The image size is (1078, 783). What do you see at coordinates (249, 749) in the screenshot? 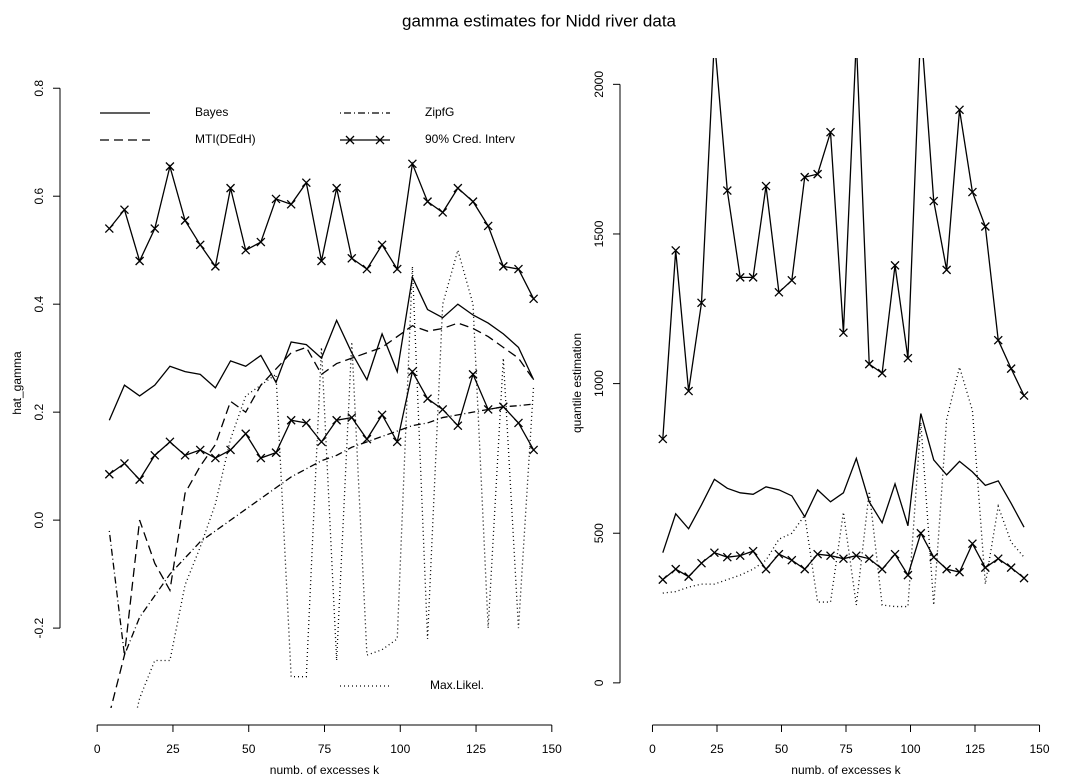
I see `x-tick-label: 50` at bounding box center [249, 749].